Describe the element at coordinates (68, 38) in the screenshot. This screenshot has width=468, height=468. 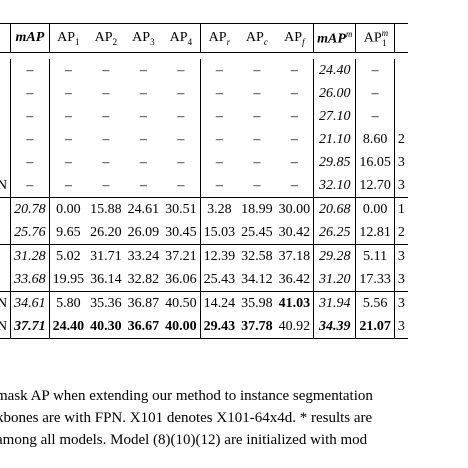
I see `header-ap1: AP1` at that location.